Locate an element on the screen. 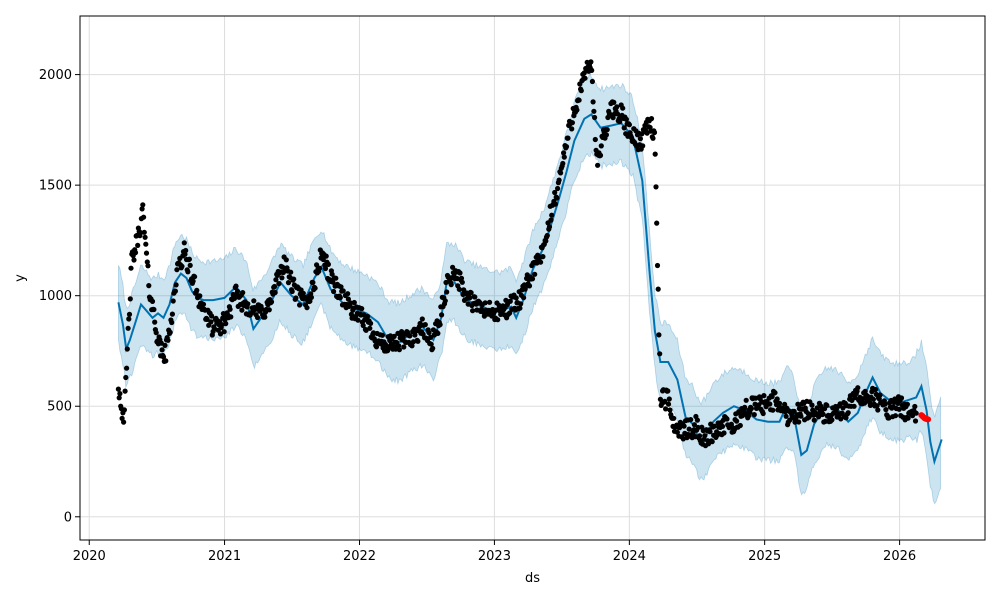  x-tick-label: 2021 is located at coordinates (224, 556).